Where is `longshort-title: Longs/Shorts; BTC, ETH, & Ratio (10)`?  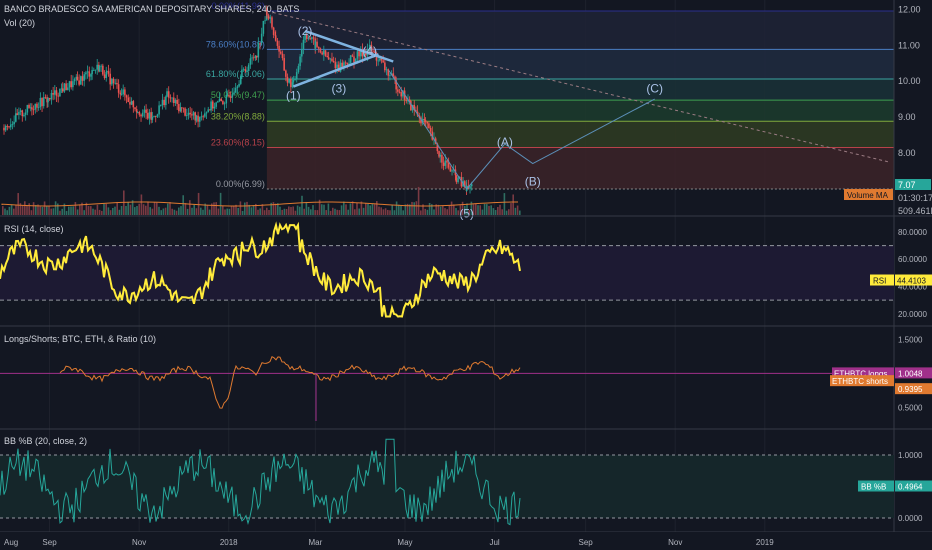 longshort-title: Longs/Shorts; BTC, ETH, & Ratio (10) is located at coordinates (80, 339).